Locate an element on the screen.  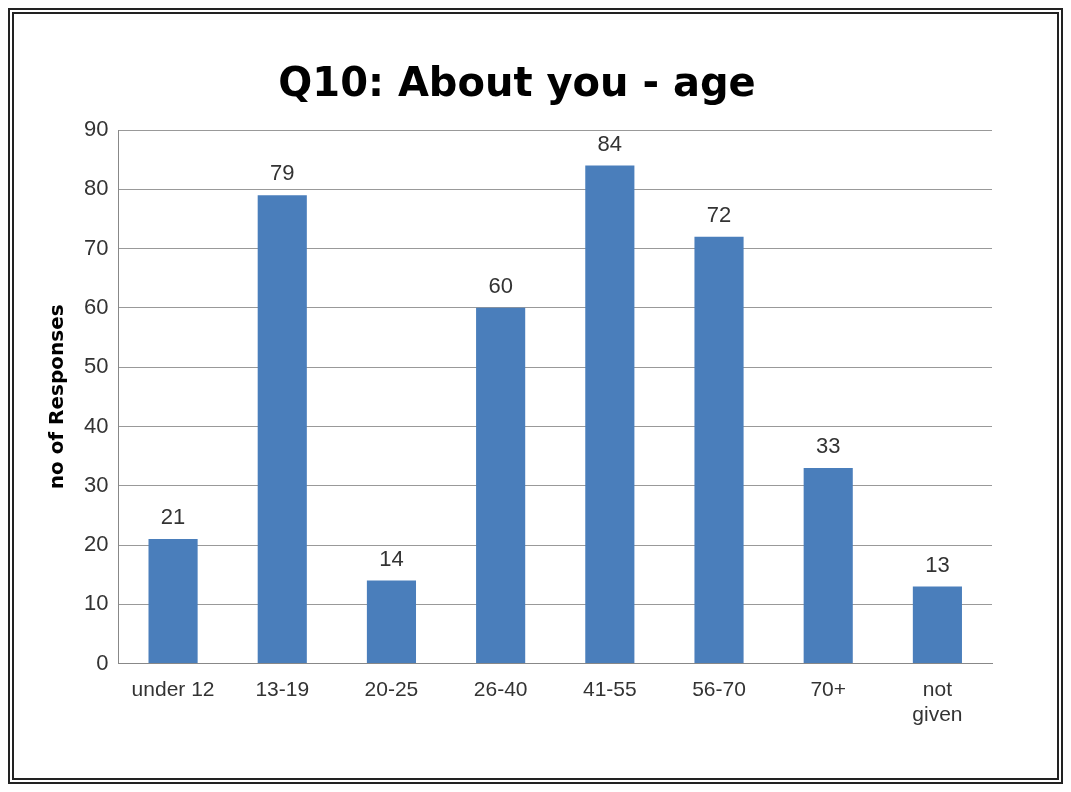
y-tick-label: 80 is located at coordinates (96, 188).